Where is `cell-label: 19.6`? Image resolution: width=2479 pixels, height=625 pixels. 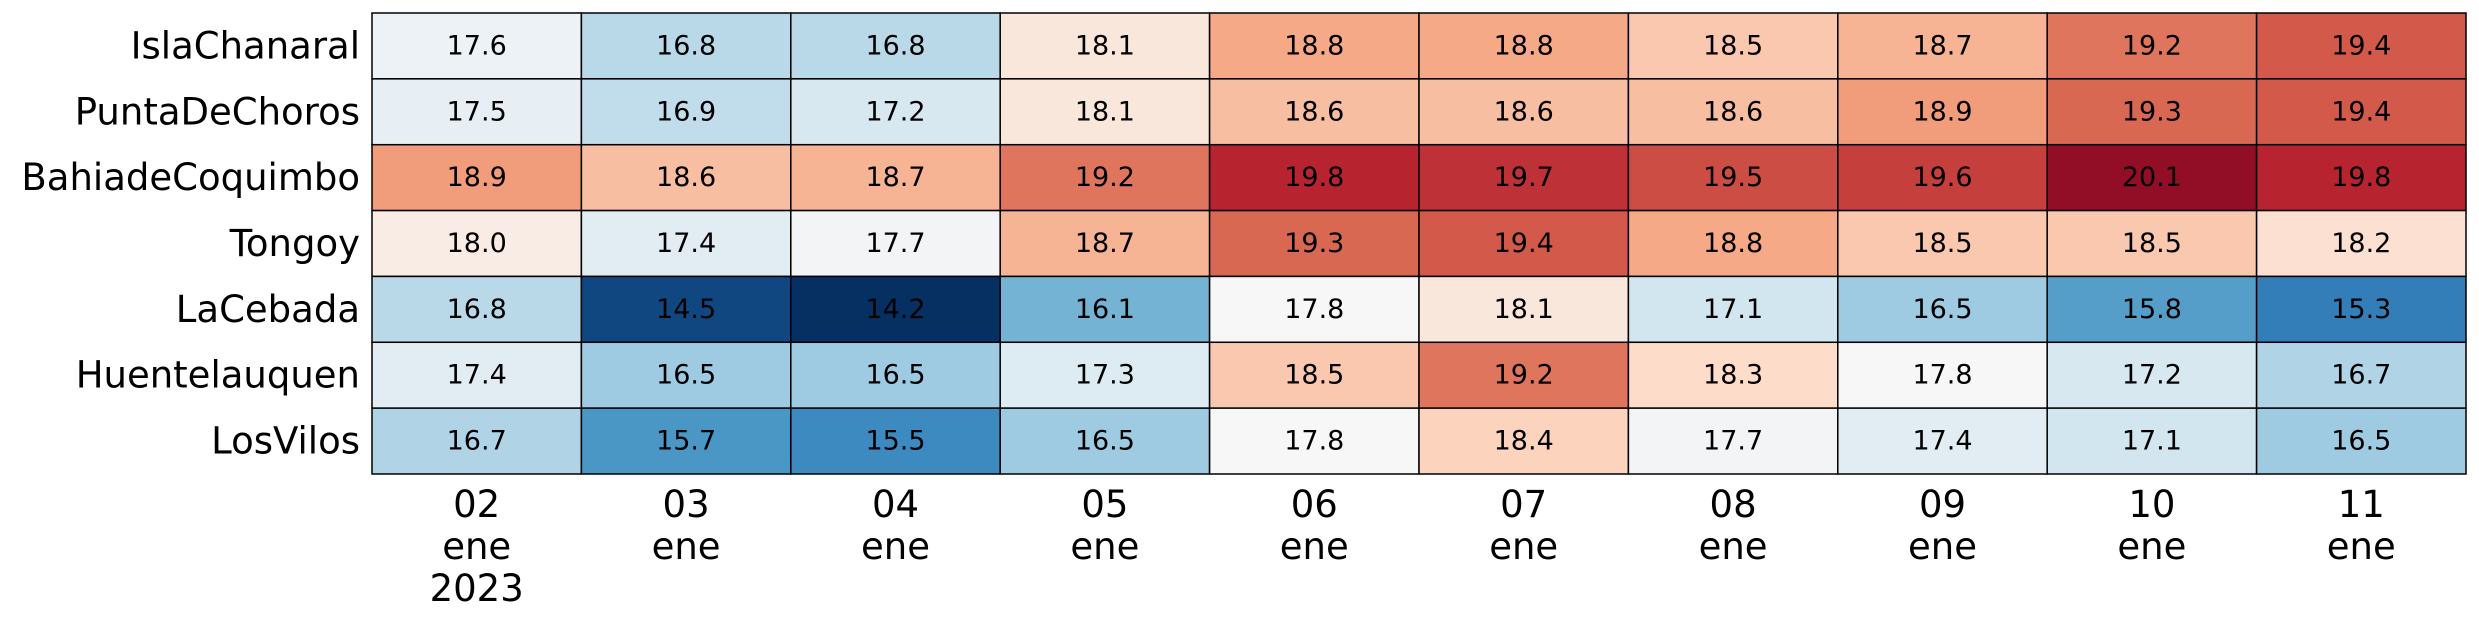
cell-label: 19.6 is located at coordinates (1942, 177).